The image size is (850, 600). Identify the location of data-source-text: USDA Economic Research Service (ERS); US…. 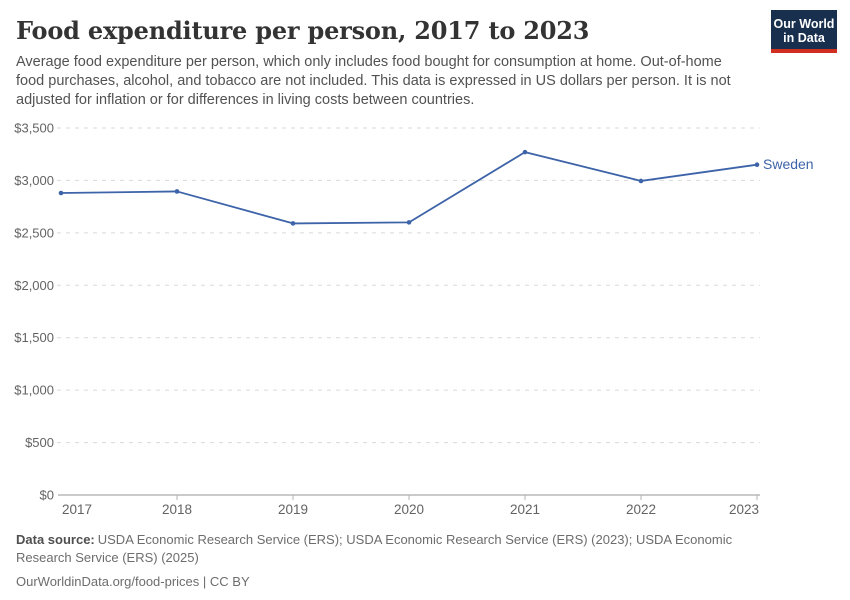
(374, 548).